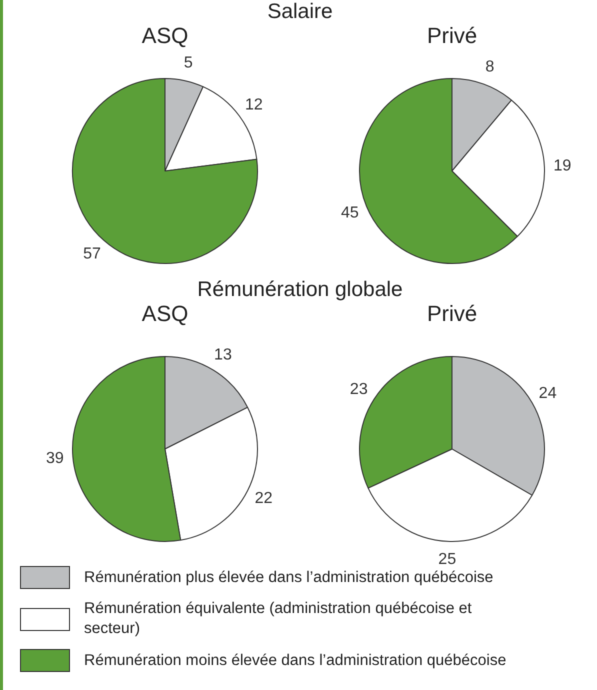 The height and width of the screenshot is (690, 597). I want to click on data-label: 19, so click(562, 166).